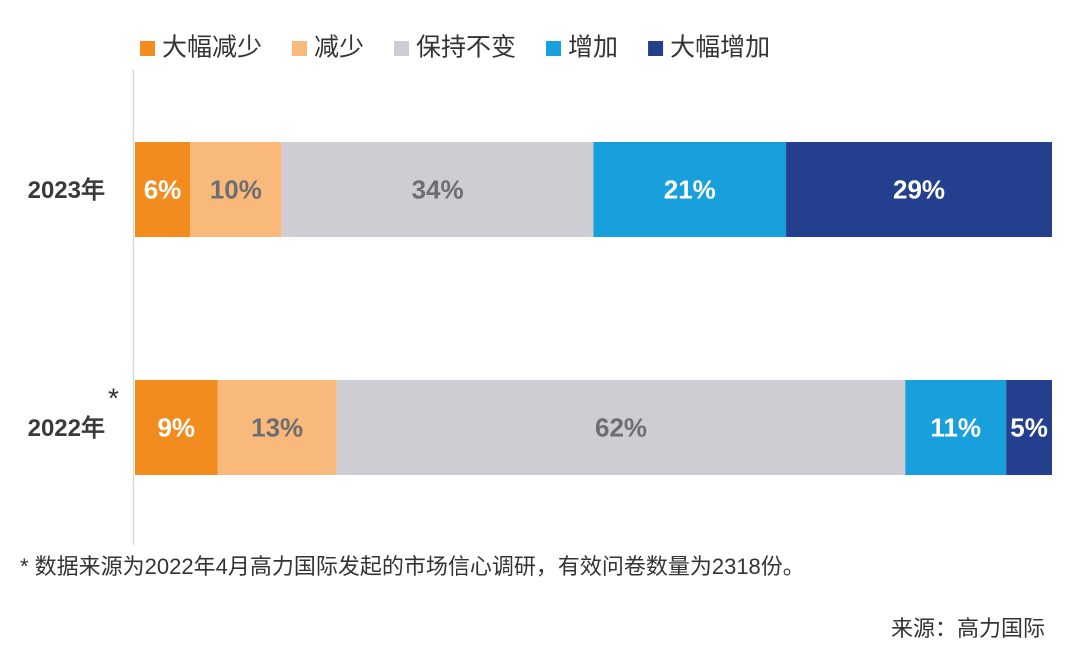 This screenshot has width=1080, height=660. What do you see at coordinates (66, 428) in the screenshot?
I see `category-label: 2022年` at bounding box center [66, 428].